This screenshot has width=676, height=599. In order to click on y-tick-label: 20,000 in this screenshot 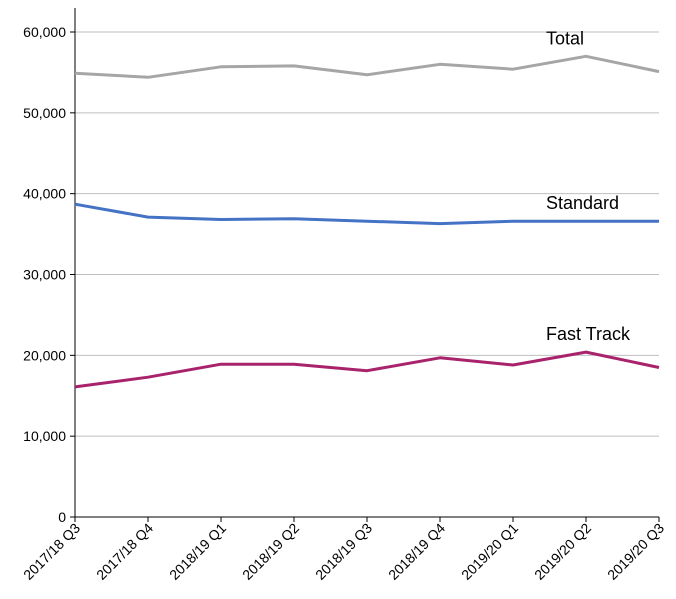, I will do `click(44, 355)`.